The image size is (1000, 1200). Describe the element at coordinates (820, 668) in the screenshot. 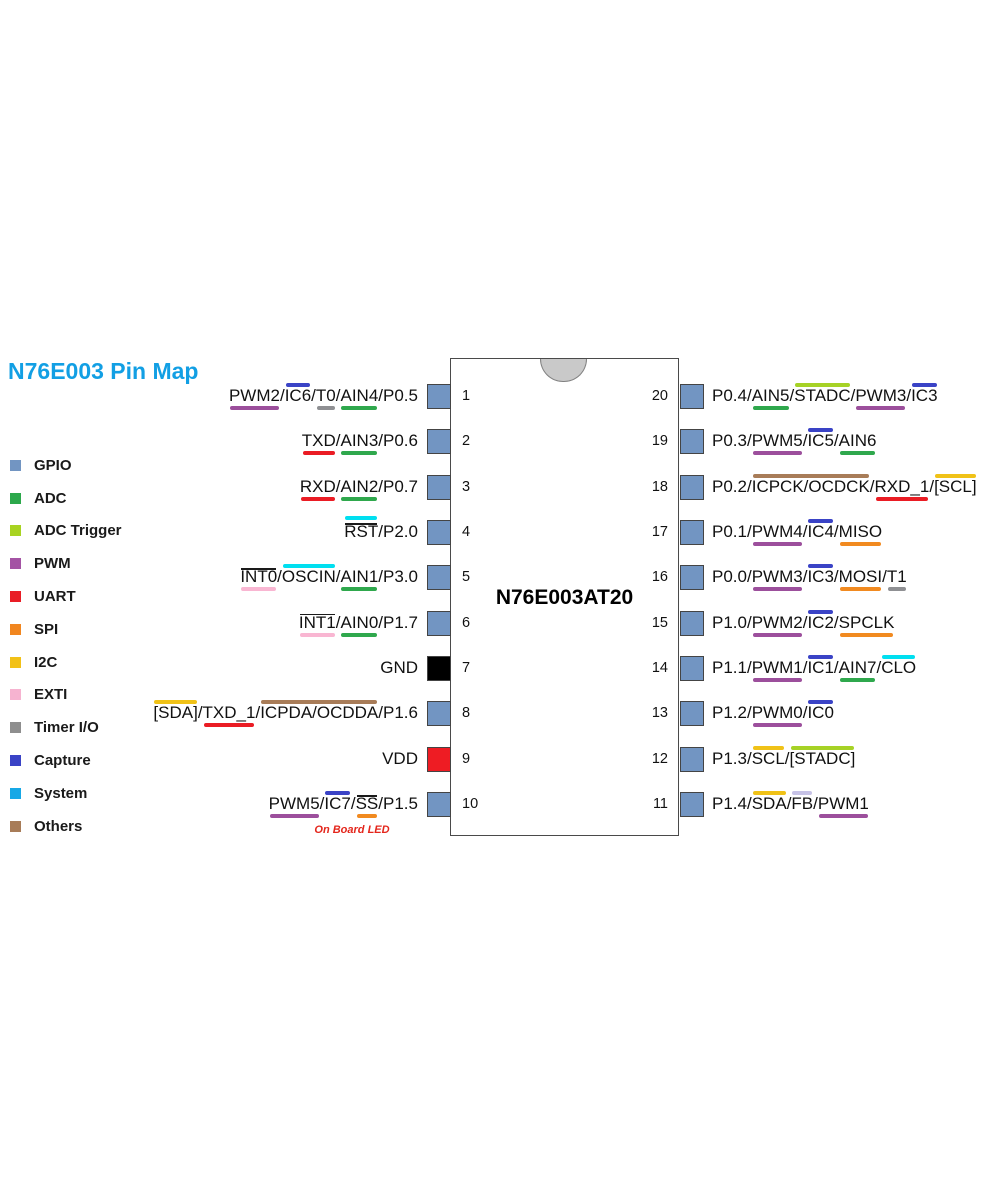

I see `pin-label-segment: IC1` at that location.